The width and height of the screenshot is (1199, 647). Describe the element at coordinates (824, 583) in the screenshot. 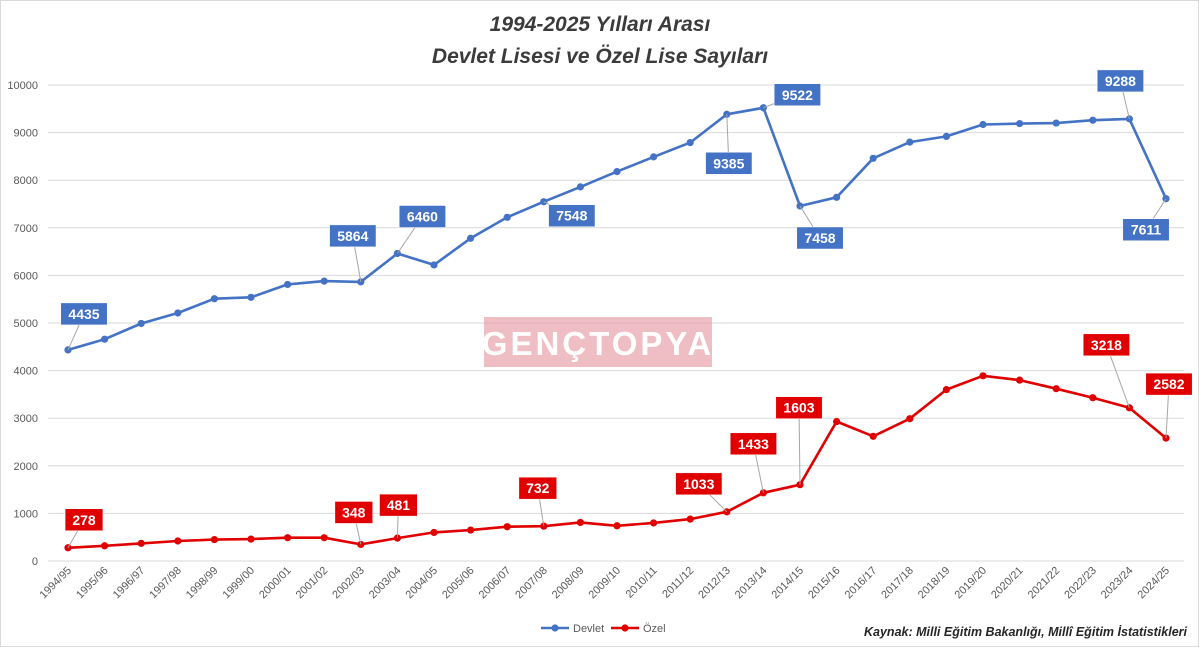

I see `x-tick-label: 2015/16` at that location.